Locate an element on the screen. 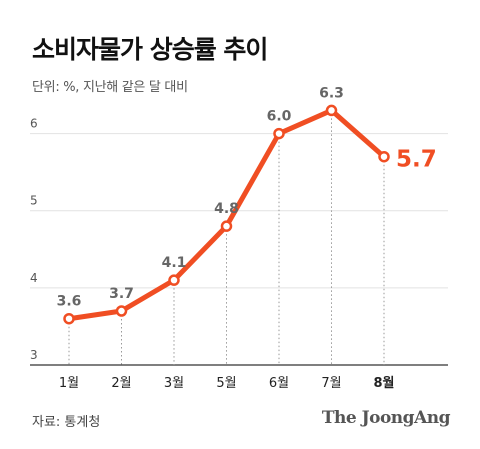 The image size is (480, 449). x-tick-label: 3월 is located at coordinates (174, 383).